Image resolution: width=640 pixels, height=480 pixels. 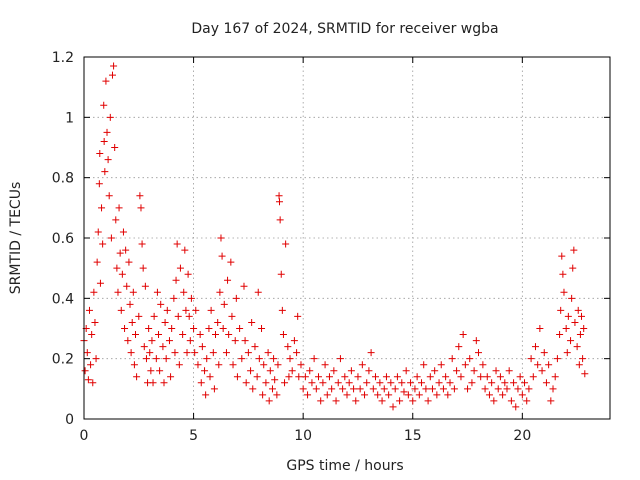 I want to click on x-tick-label: 10, so click(x=303, y=436).